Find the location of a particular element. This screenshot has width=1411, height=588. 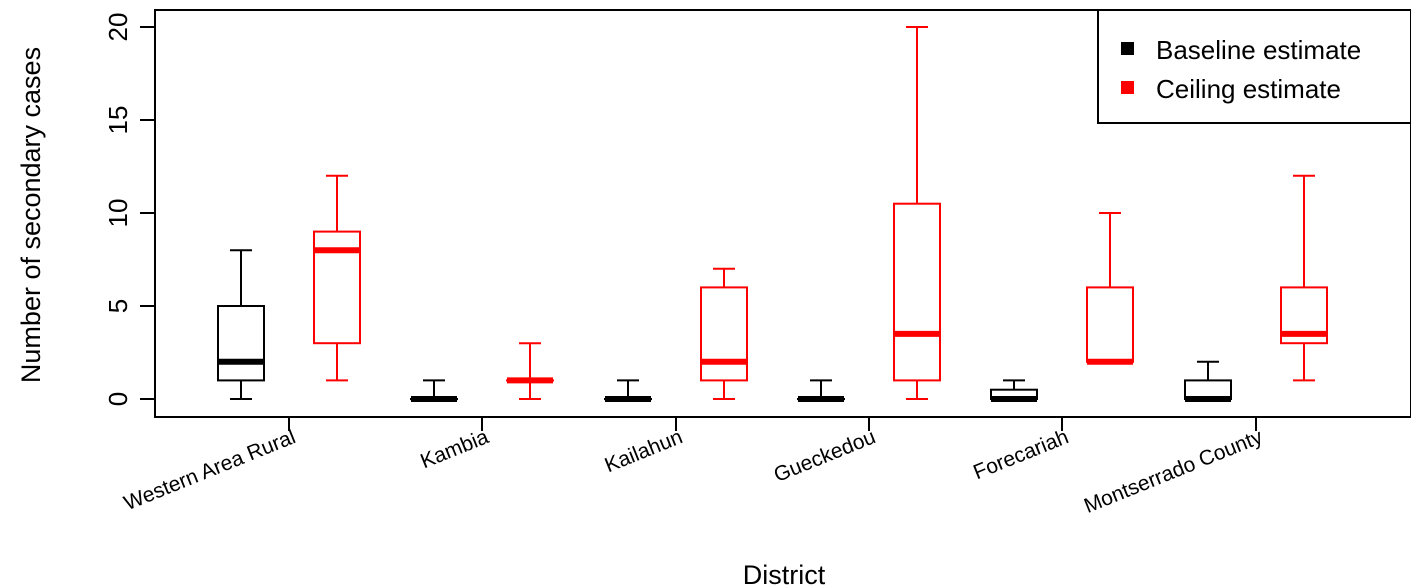

x-tick-label: Kailahun is located at coordinates (643, 451).